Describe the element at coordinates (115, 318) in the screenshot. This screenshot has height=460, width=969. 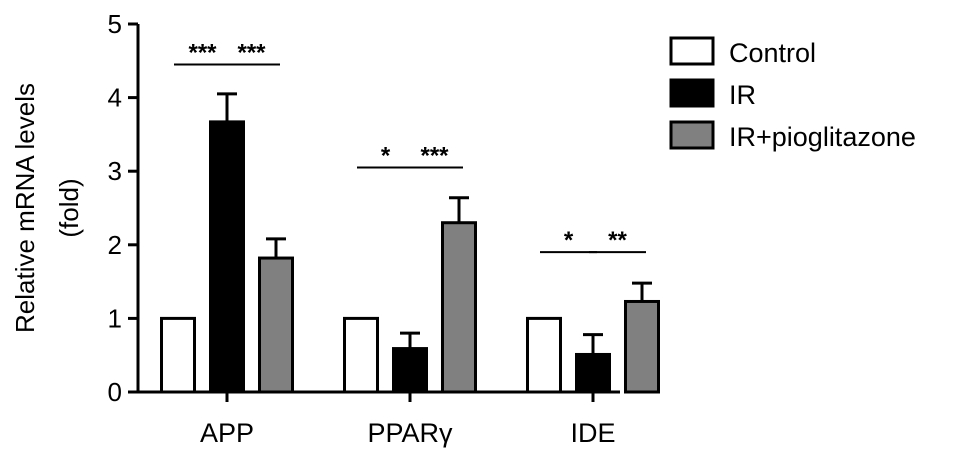
I see `y-tick-label: 1` at that location.